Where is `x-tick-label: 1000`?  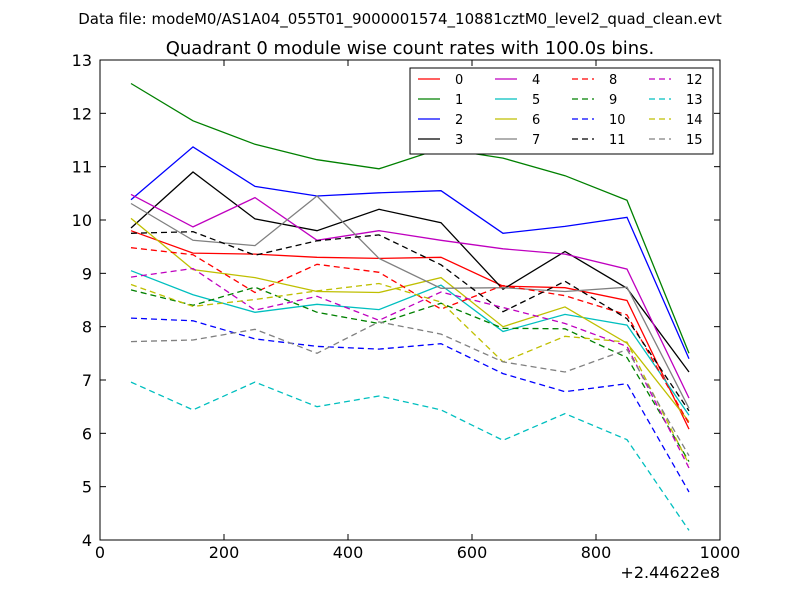 x-tick-label: 1000 is located at coordinates (720, 552).